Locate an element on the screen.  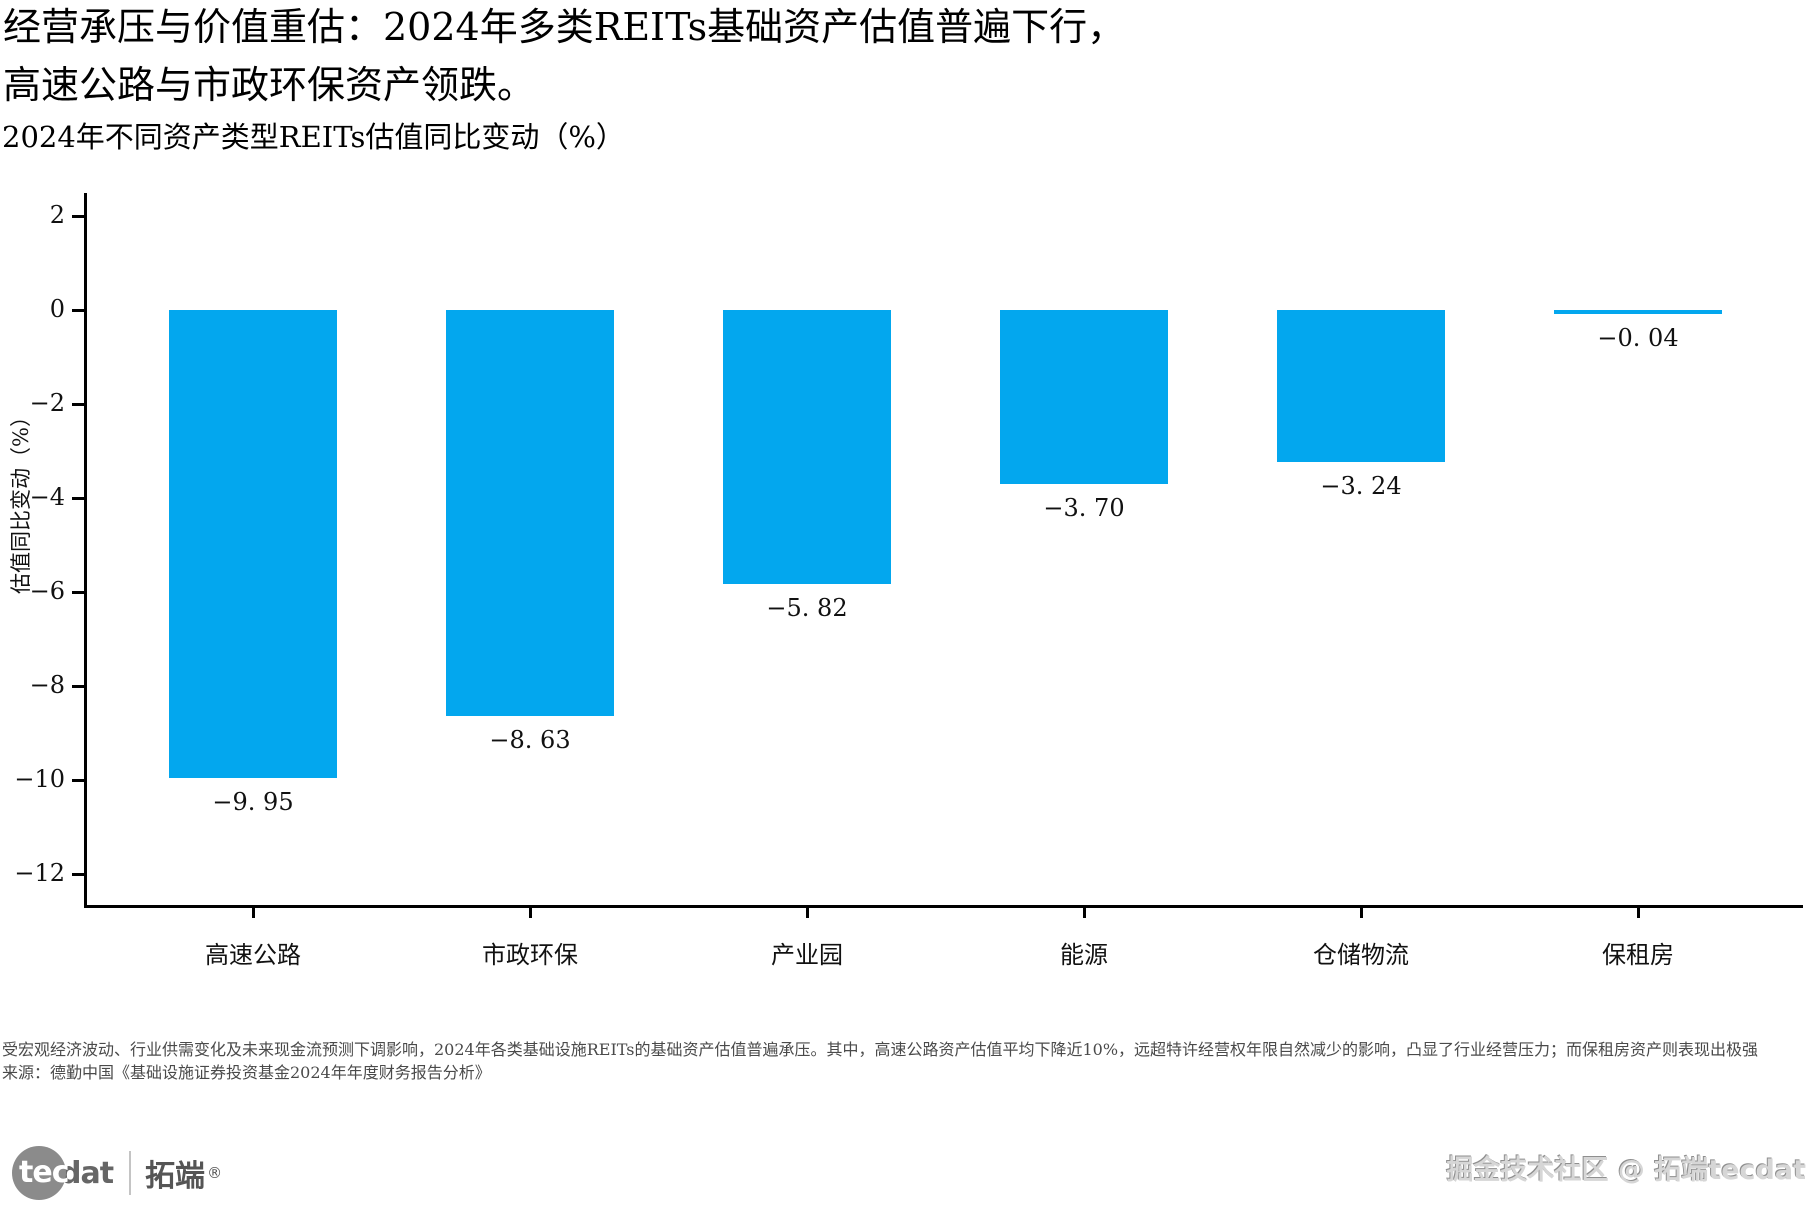
page-title-line1: 经营承压与价值重估：2024年多类REITs基础资产估值普遍下行， is located at coordinates (564, 27).